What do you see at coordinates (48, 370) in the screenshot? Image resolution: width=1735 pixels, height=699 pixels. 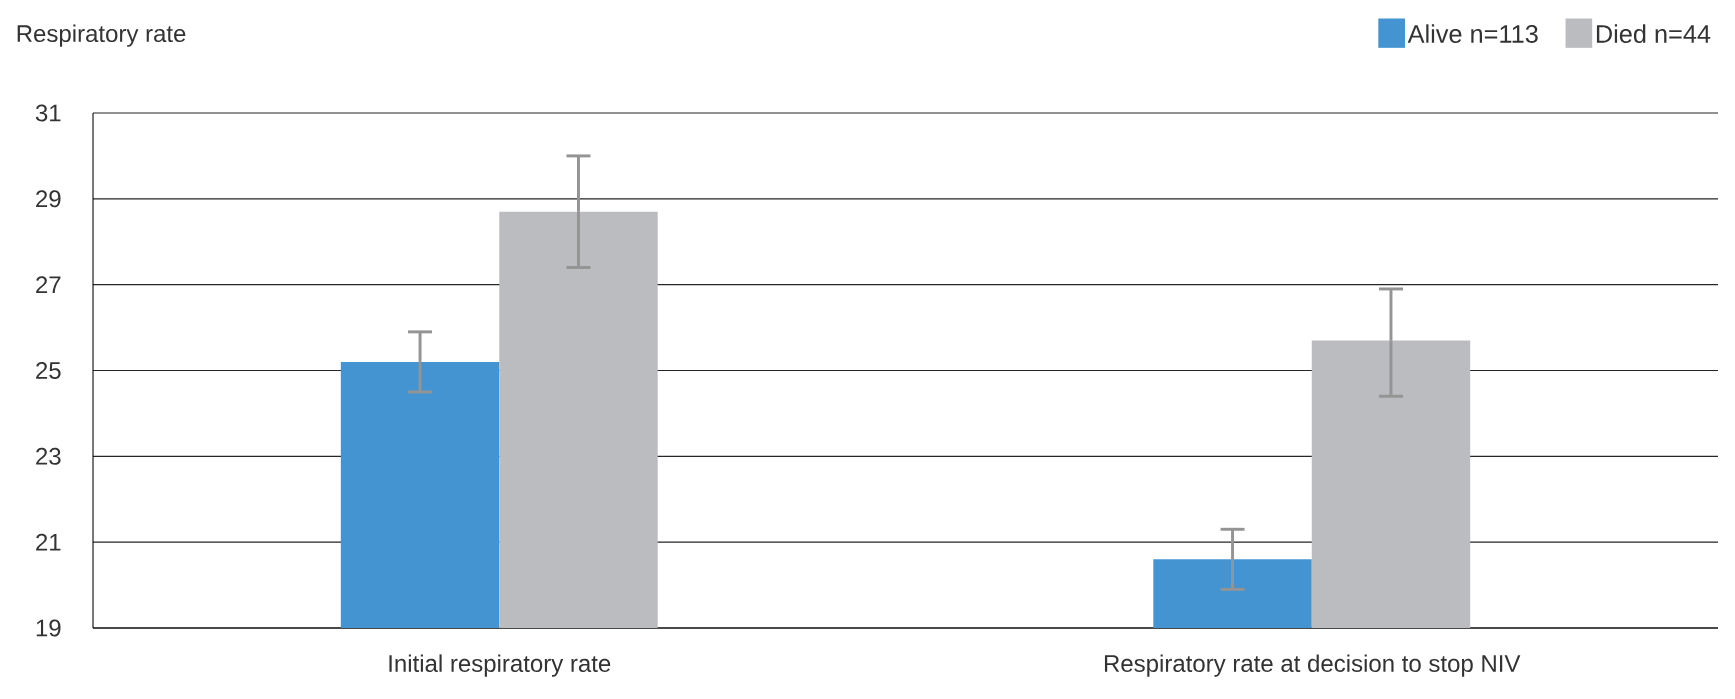 I see `y-tick-label: 25` at bounding box center [48, 370].